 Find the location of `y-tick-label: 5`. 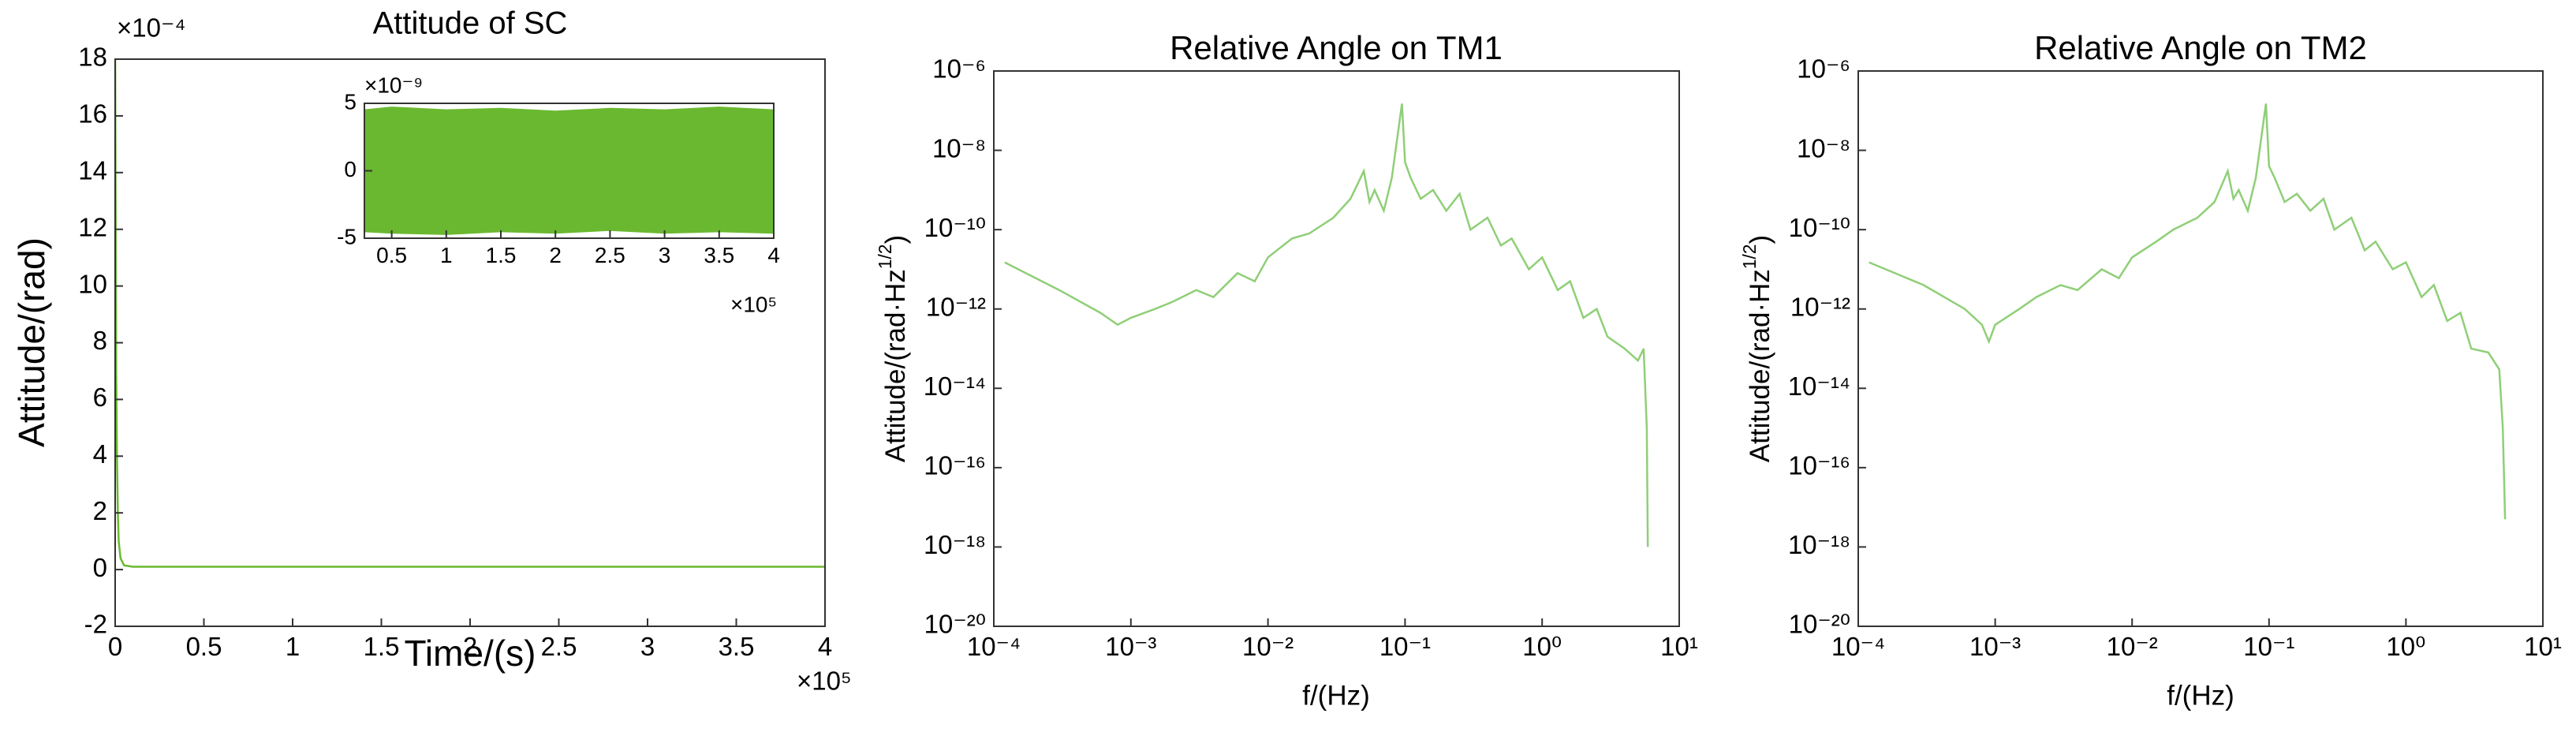

y-tick-label: 5 is located at coordinates (350, 102).